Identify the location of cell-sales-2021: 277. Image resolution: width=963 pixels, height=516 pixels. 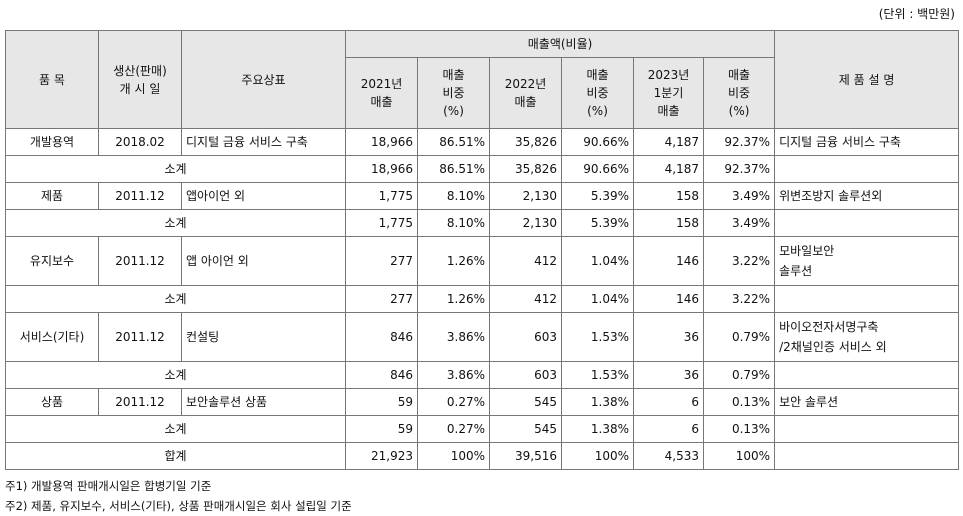
(381, 299).